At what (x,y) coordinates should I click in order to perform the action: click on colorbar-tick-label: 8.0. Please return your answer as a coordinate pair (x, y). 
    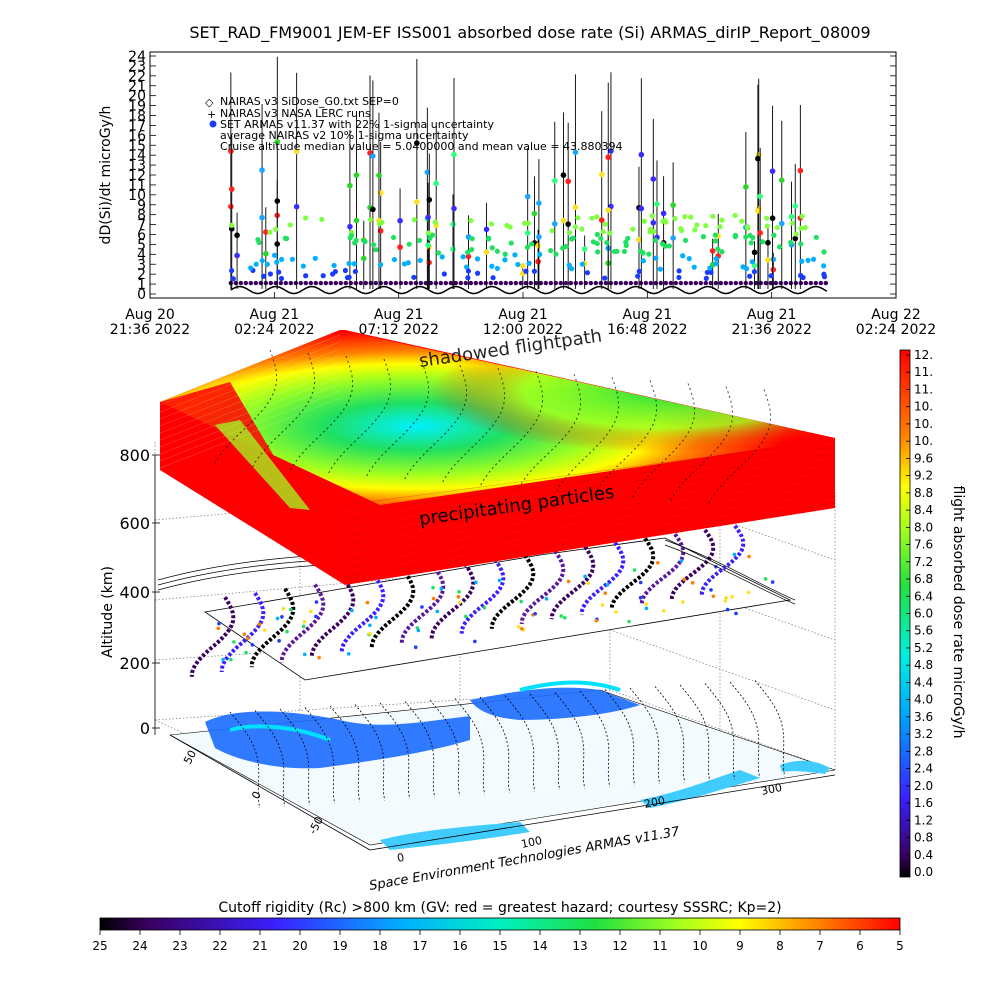
    Looking at the image, I should click on (923, 527).